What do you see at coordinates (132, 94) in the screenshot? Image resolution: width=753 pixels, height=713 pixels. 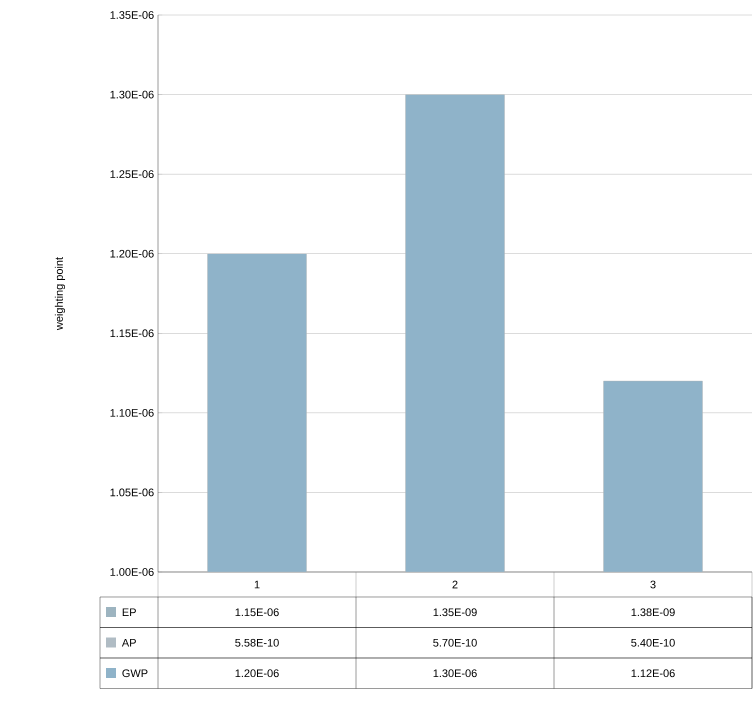 I see `y-tick-label: 1.30E-06` at bounding box center [132, 94].